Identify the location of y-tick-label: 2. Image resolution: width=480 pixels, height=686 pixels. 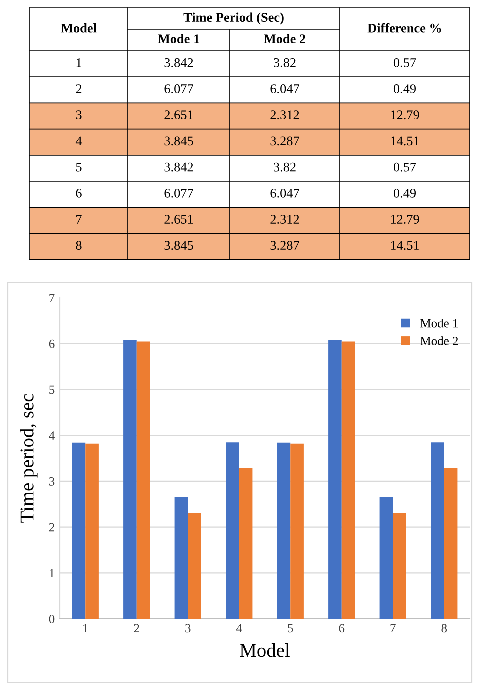
(51, 527).